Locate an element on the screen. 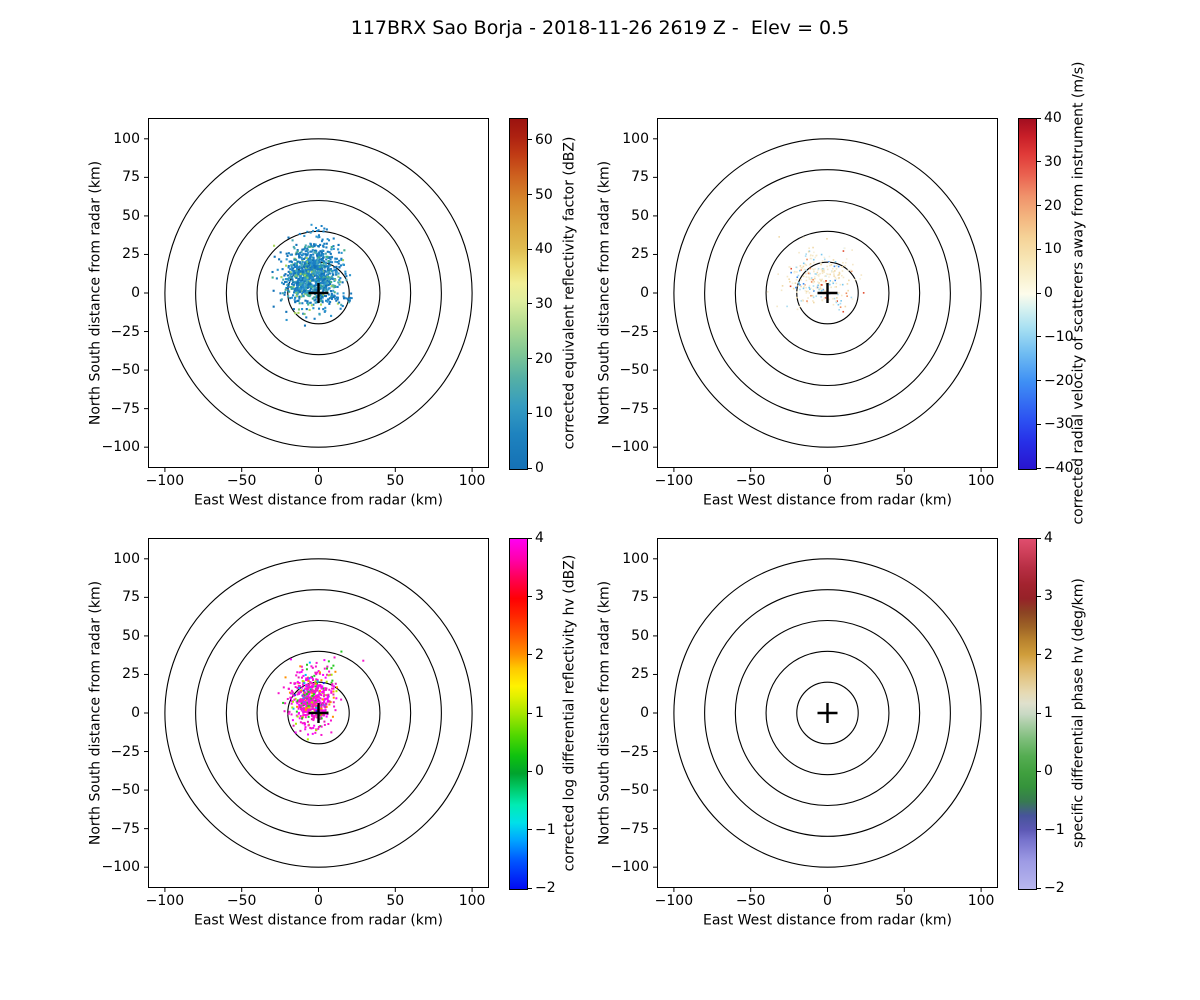 The width and height of the screenshot is (1200, 1000). scatter-velocity is located at coordinates (815, 274).